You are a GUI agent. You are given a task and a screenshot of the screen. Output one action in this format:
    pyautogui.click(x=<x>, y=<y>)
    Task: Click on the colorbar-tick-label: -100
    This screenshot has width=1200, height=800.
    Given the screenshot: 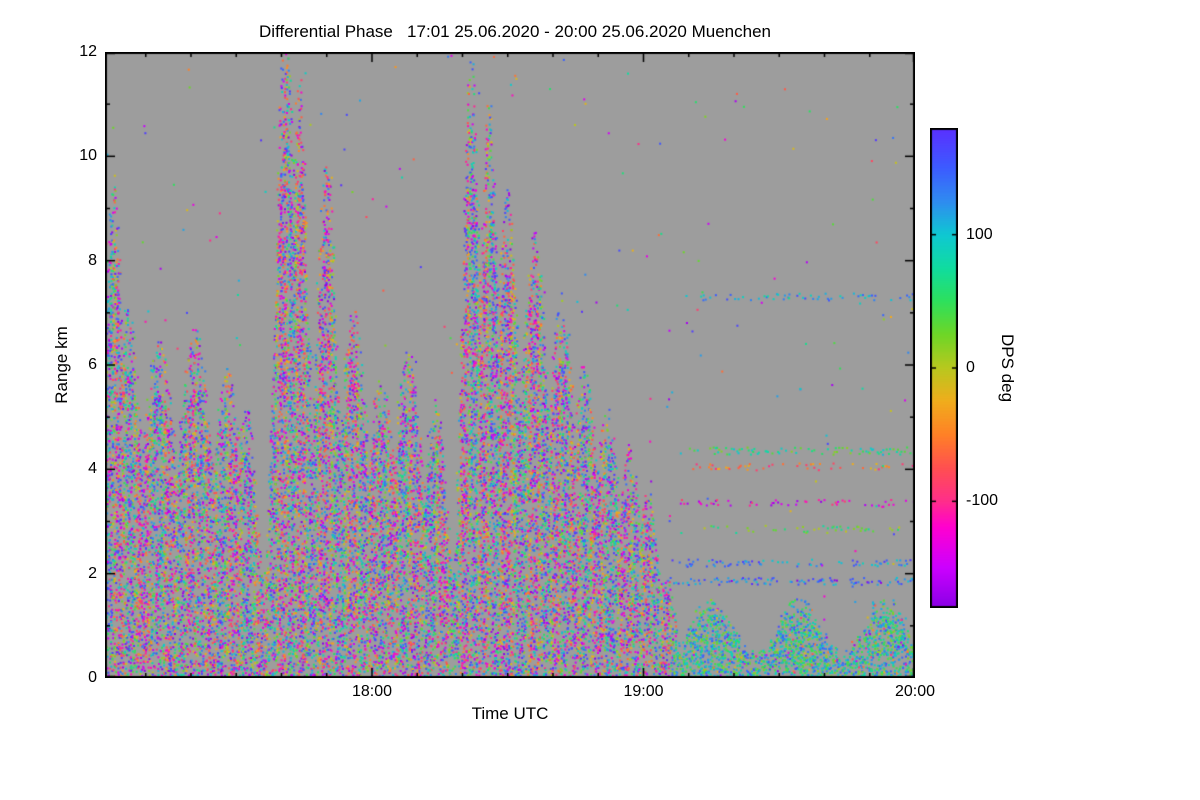 What is the action you would take?
    pyautogui.click(x=982, y=501)
    